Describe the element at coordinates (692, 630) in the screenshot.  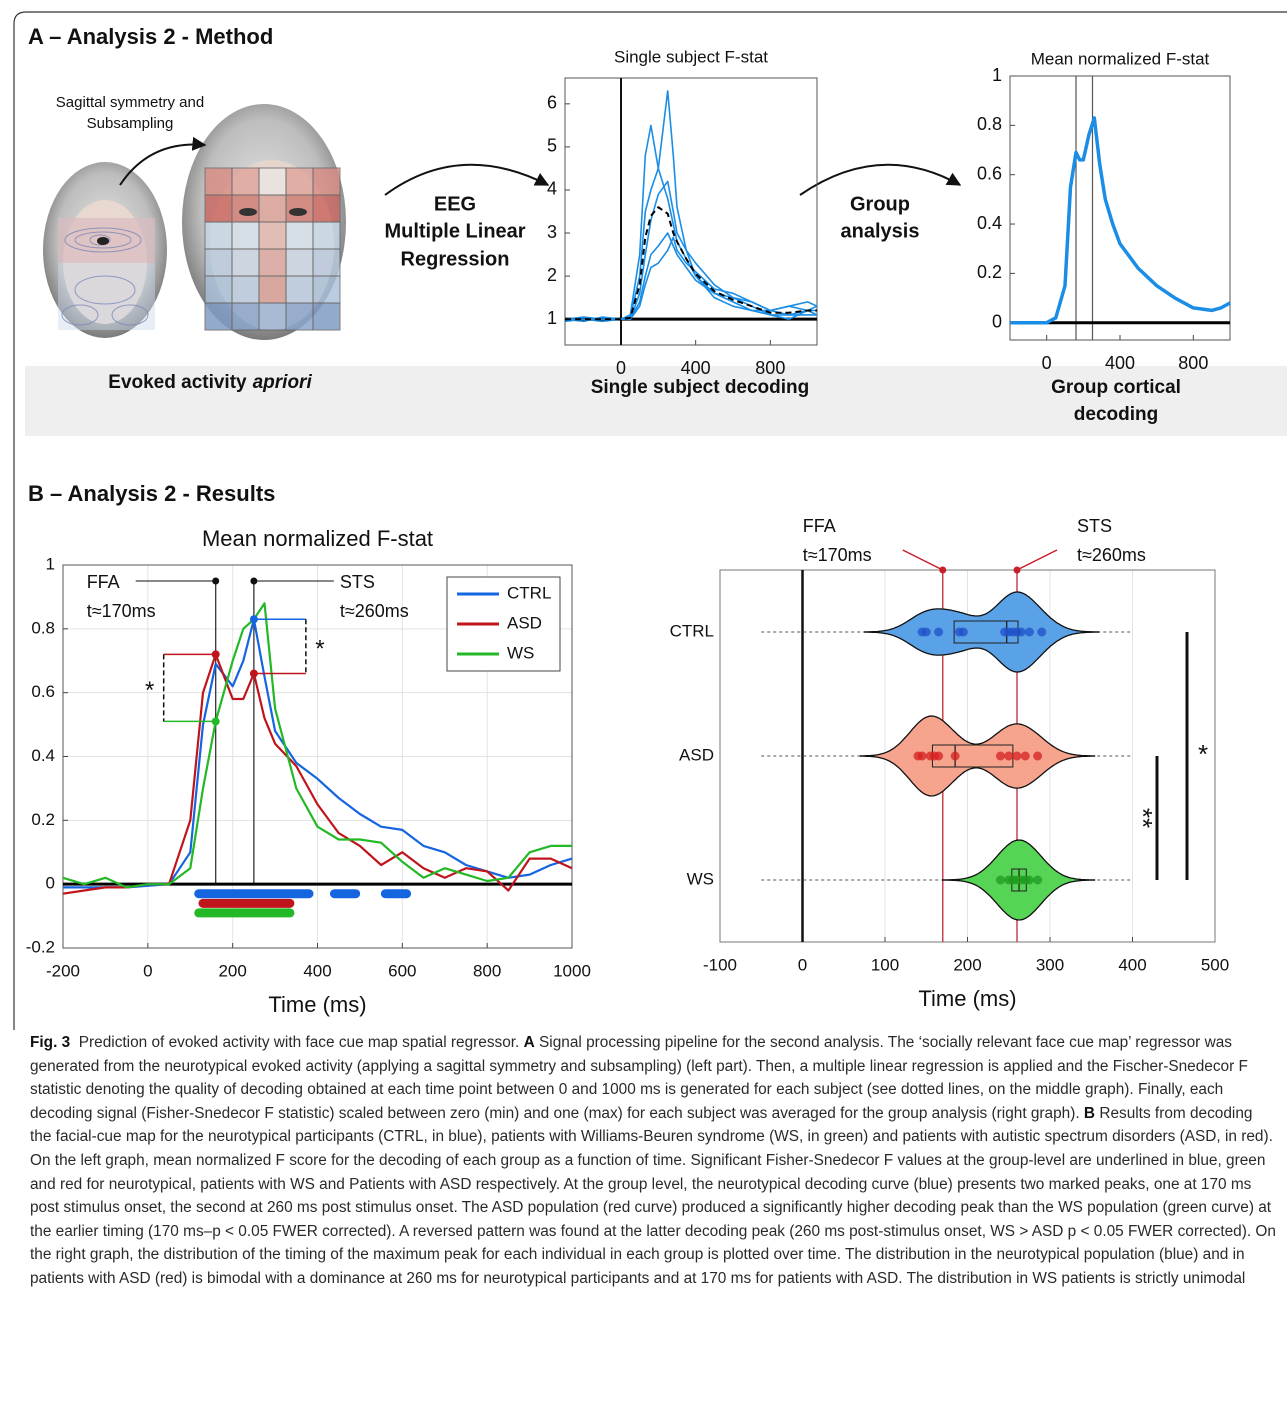
I see `y-tick-label: CTRL` at that location.